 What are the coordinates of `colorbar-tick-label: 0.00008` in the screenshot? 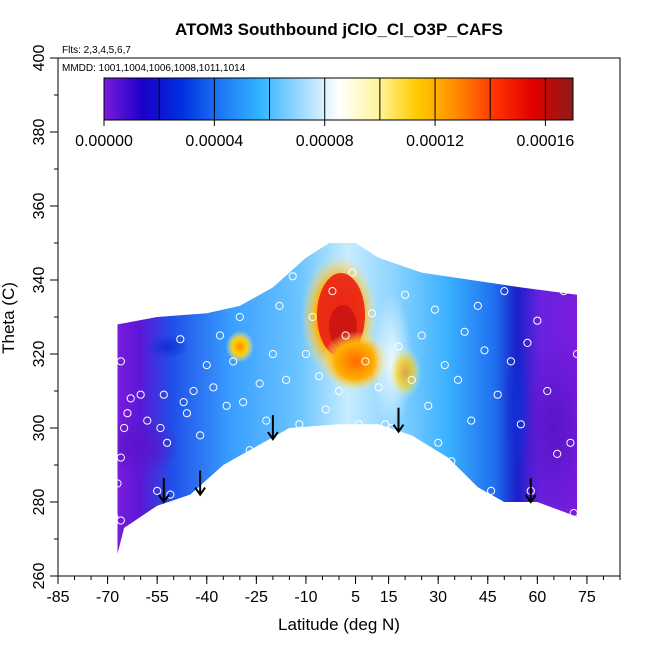 It's located at (325, 141).